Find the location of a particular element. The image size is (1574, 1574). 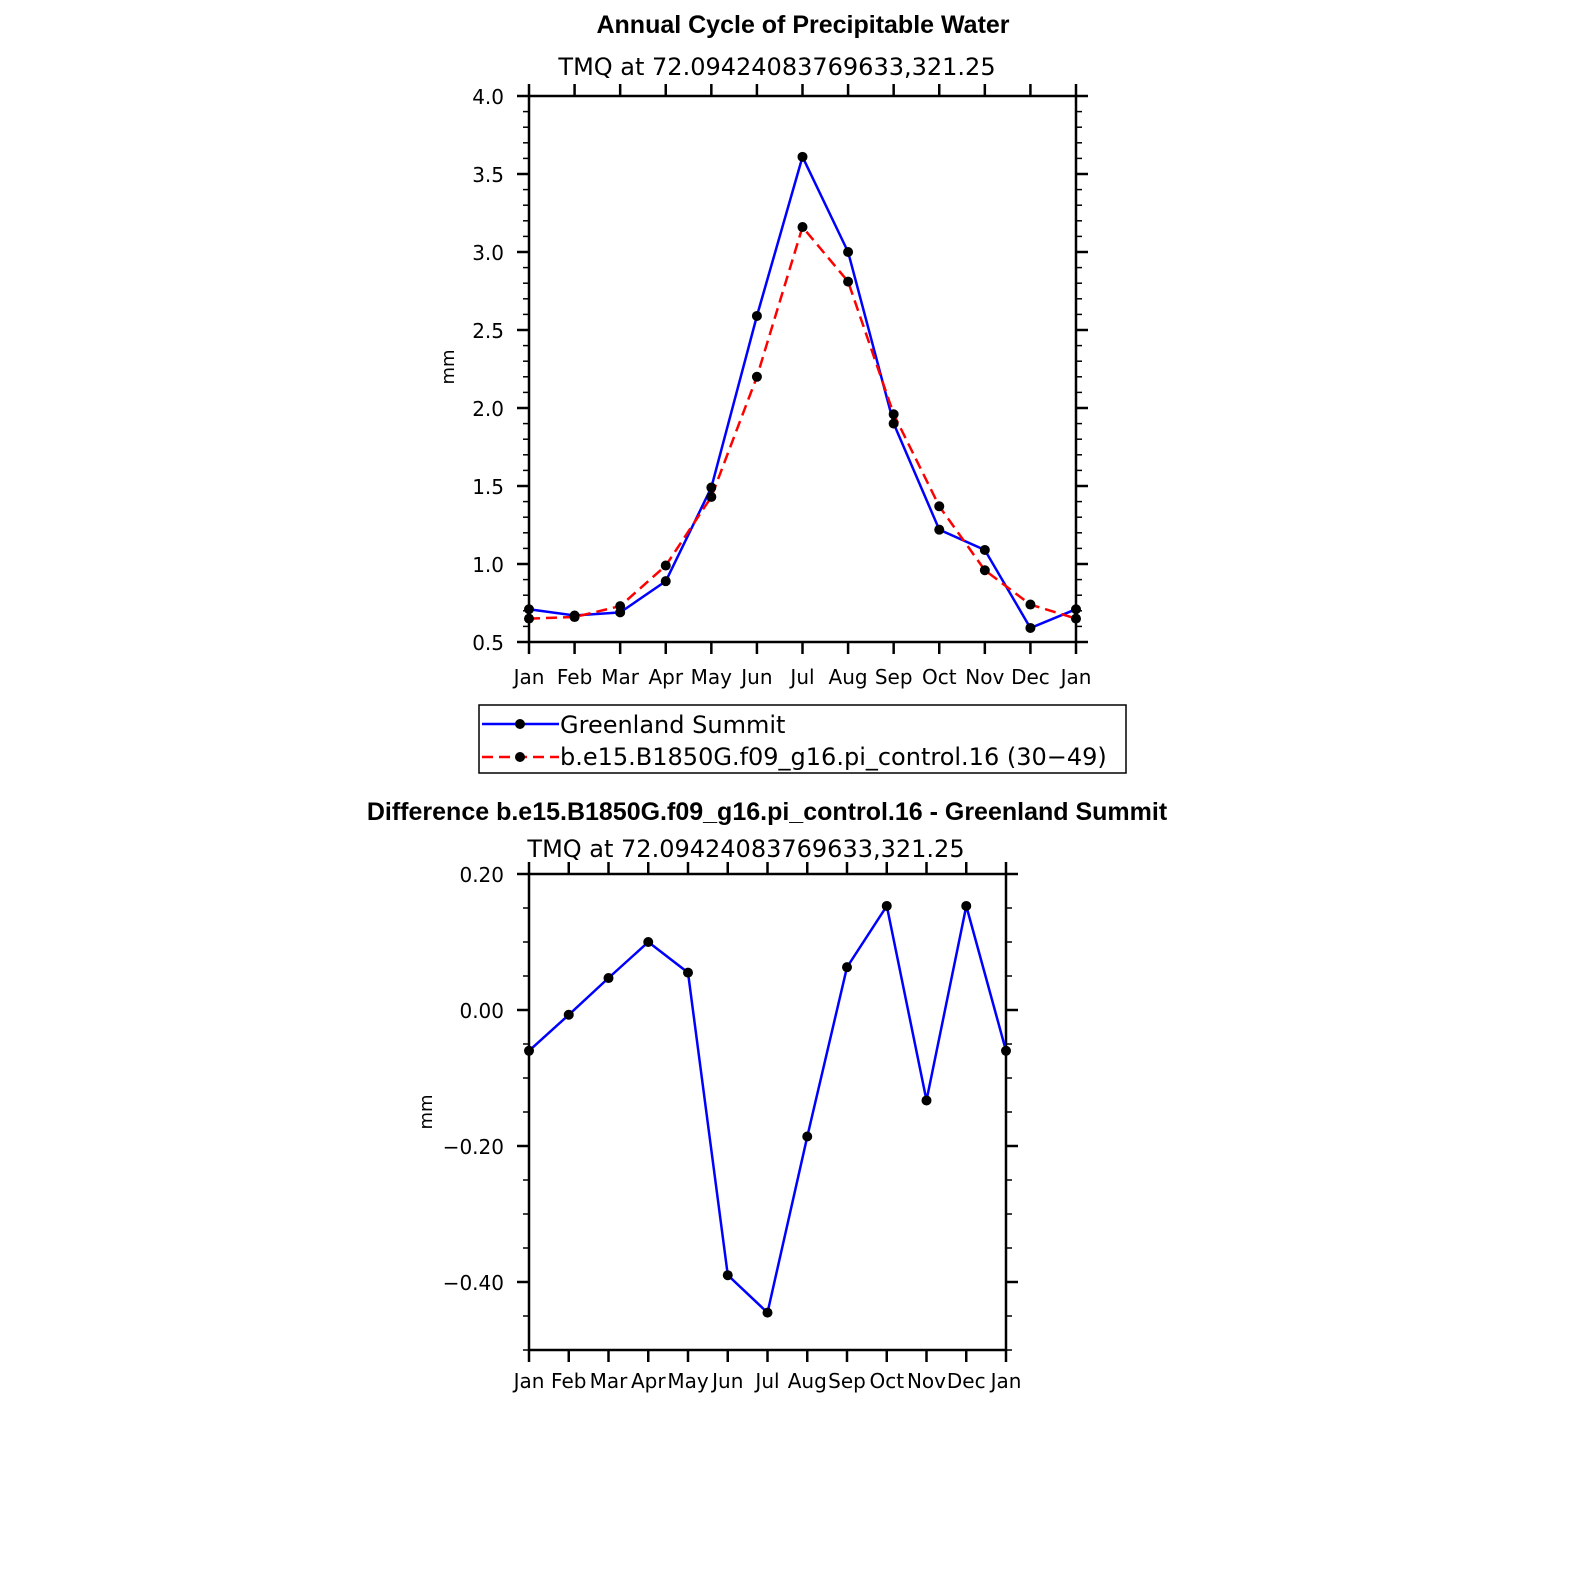

bottom-ytick-label: −0.20 is located at coordinates (473, 1147).